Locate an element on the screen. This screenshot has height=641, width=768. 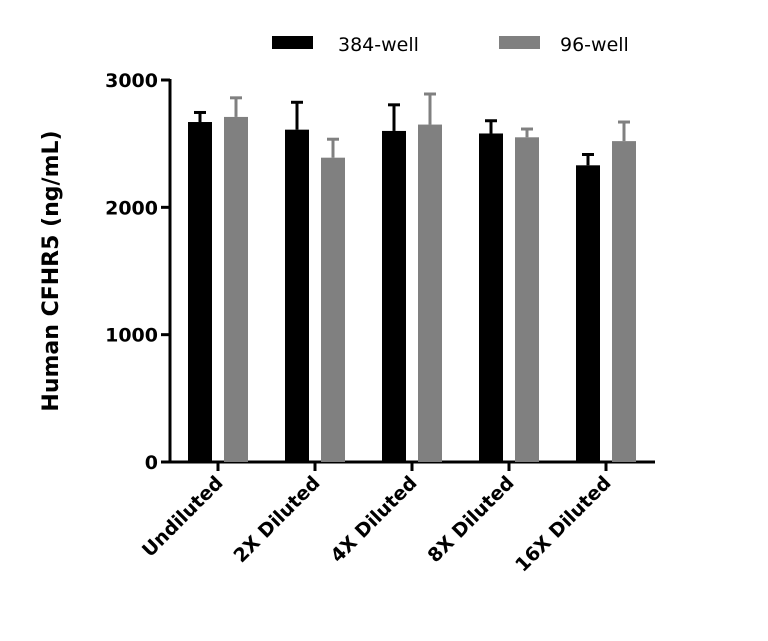
y-tick-label: 1000 is located at coordinates (131, 336).